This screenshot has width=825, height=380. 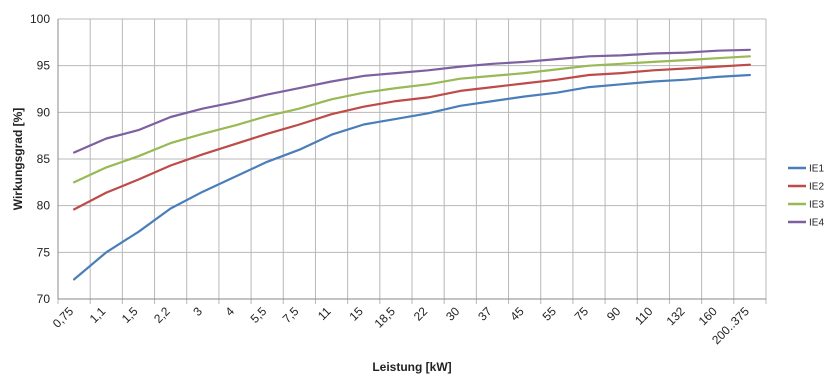 I want to click on y-axis-ticks: 70 75 80 85 90 95 100, so click(x=40, y=159).